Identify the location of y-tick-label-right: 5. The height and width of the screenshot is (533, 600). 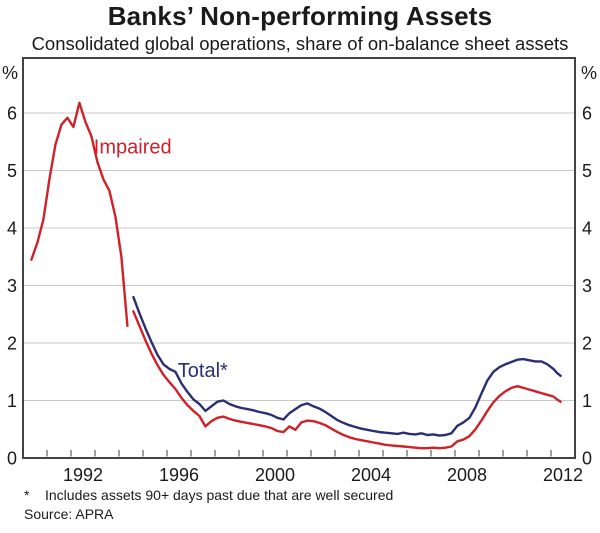
(587, 171).